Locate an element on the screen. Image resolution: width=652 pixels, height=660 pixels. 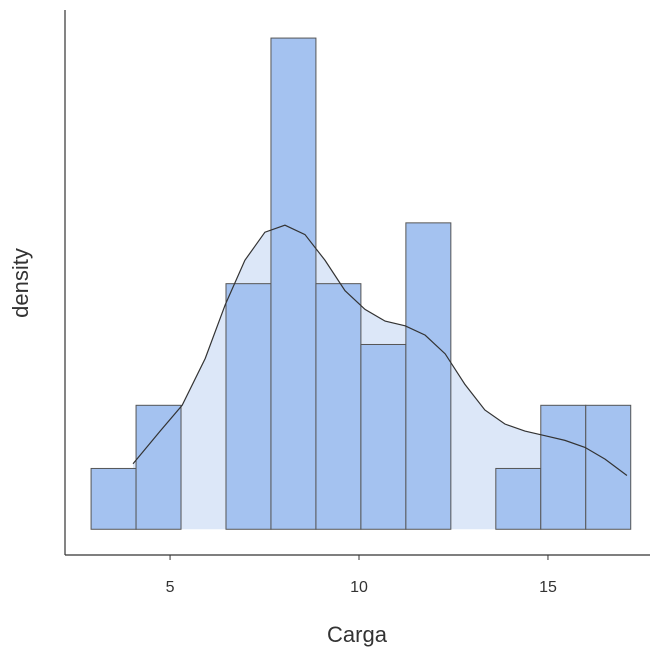
y-axis-title: density is located at coordinates (20, 283).